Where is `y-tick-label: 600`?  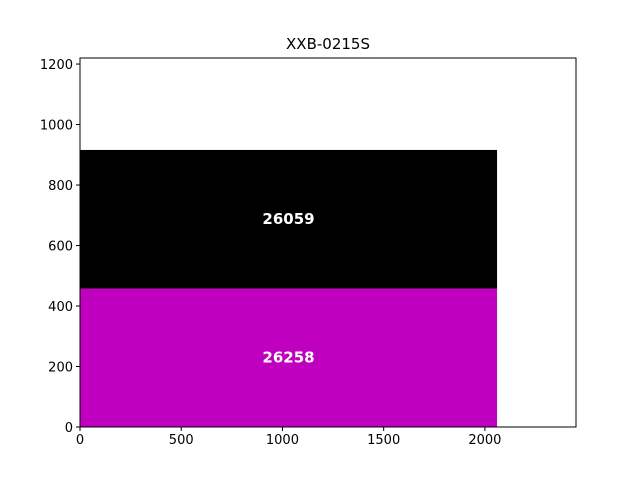
y-tick-label: 600 is located at coordinates (60, 247).